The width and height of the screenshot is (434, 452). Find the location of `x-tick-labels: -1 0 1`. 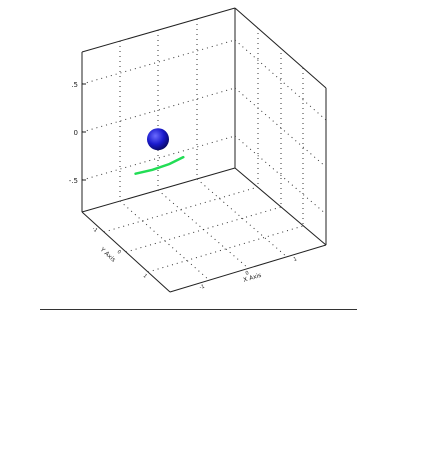

x-tick-labels: -1 0 1 is located at coordinates (248, 273).